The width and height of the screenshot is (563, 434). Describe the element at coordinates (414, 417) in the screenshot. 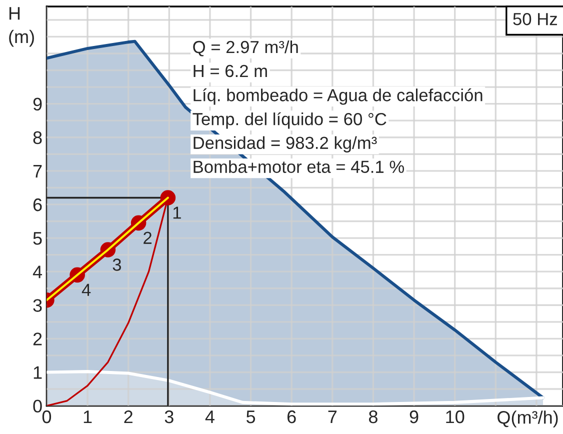

I see `x-tick-label: 9` at that location.